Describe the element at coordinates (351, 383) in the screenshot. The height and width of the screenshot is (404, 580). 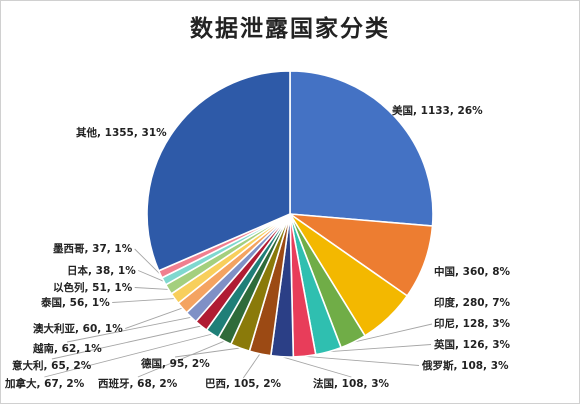
I see `slice-label: 法国, 108, 3%` at that location.